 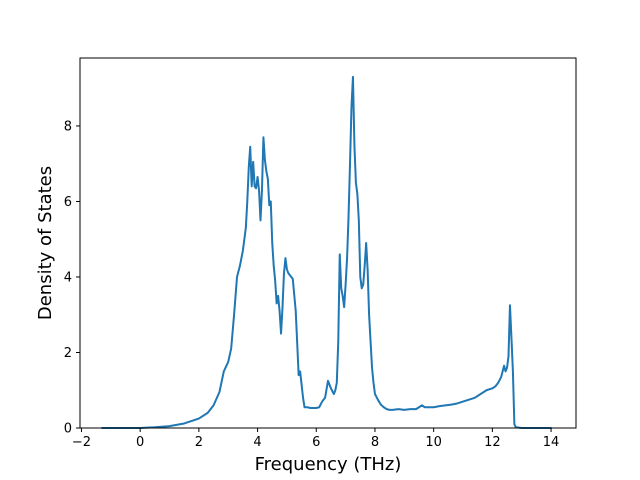 What do you see at coordinates (68, 202) in the screenshot?
I see `y-tick-label: 6` at bounding box center [68, 202].